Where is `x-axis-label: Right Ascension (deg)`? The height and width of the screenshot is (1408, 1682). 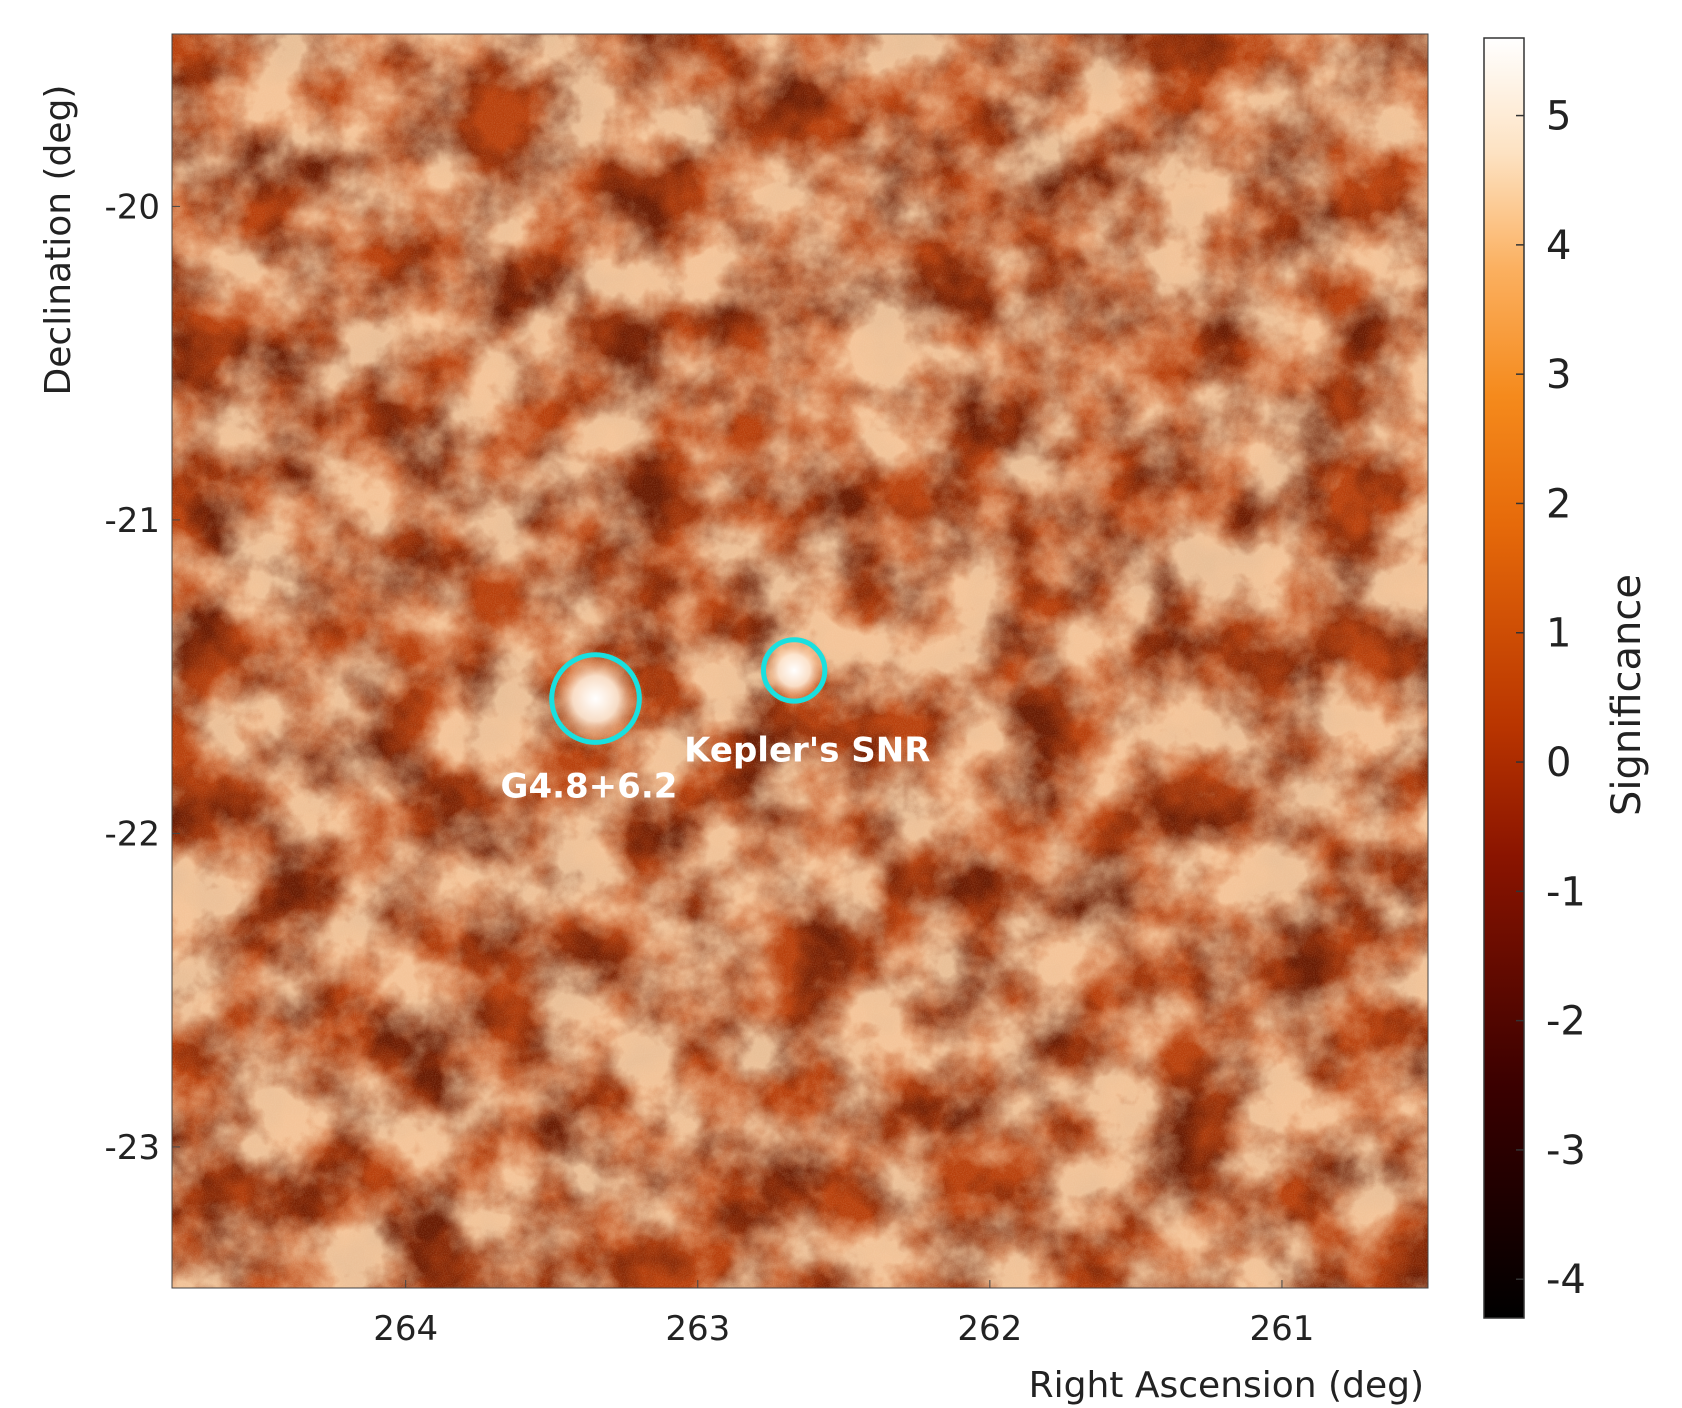
x-axis-label: Right Ascension (deg) is located at coordinates (1226, 1385).